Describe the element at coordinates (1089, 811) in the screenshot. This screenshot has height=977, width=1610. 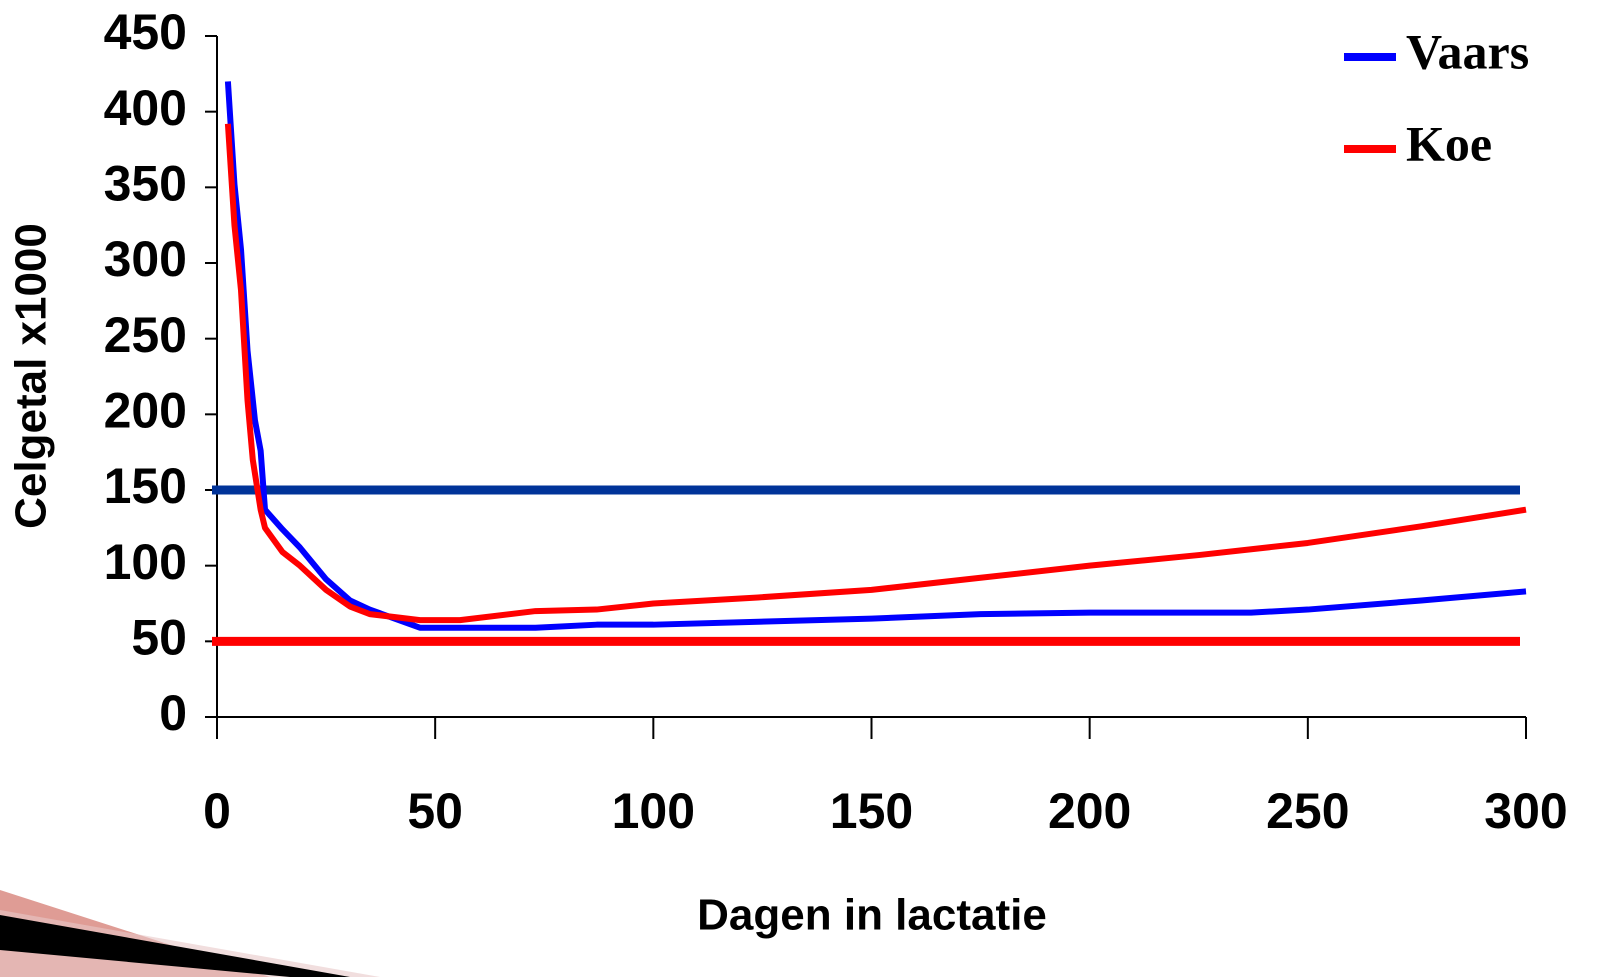
I see `x-tick-label: 200` at that location.